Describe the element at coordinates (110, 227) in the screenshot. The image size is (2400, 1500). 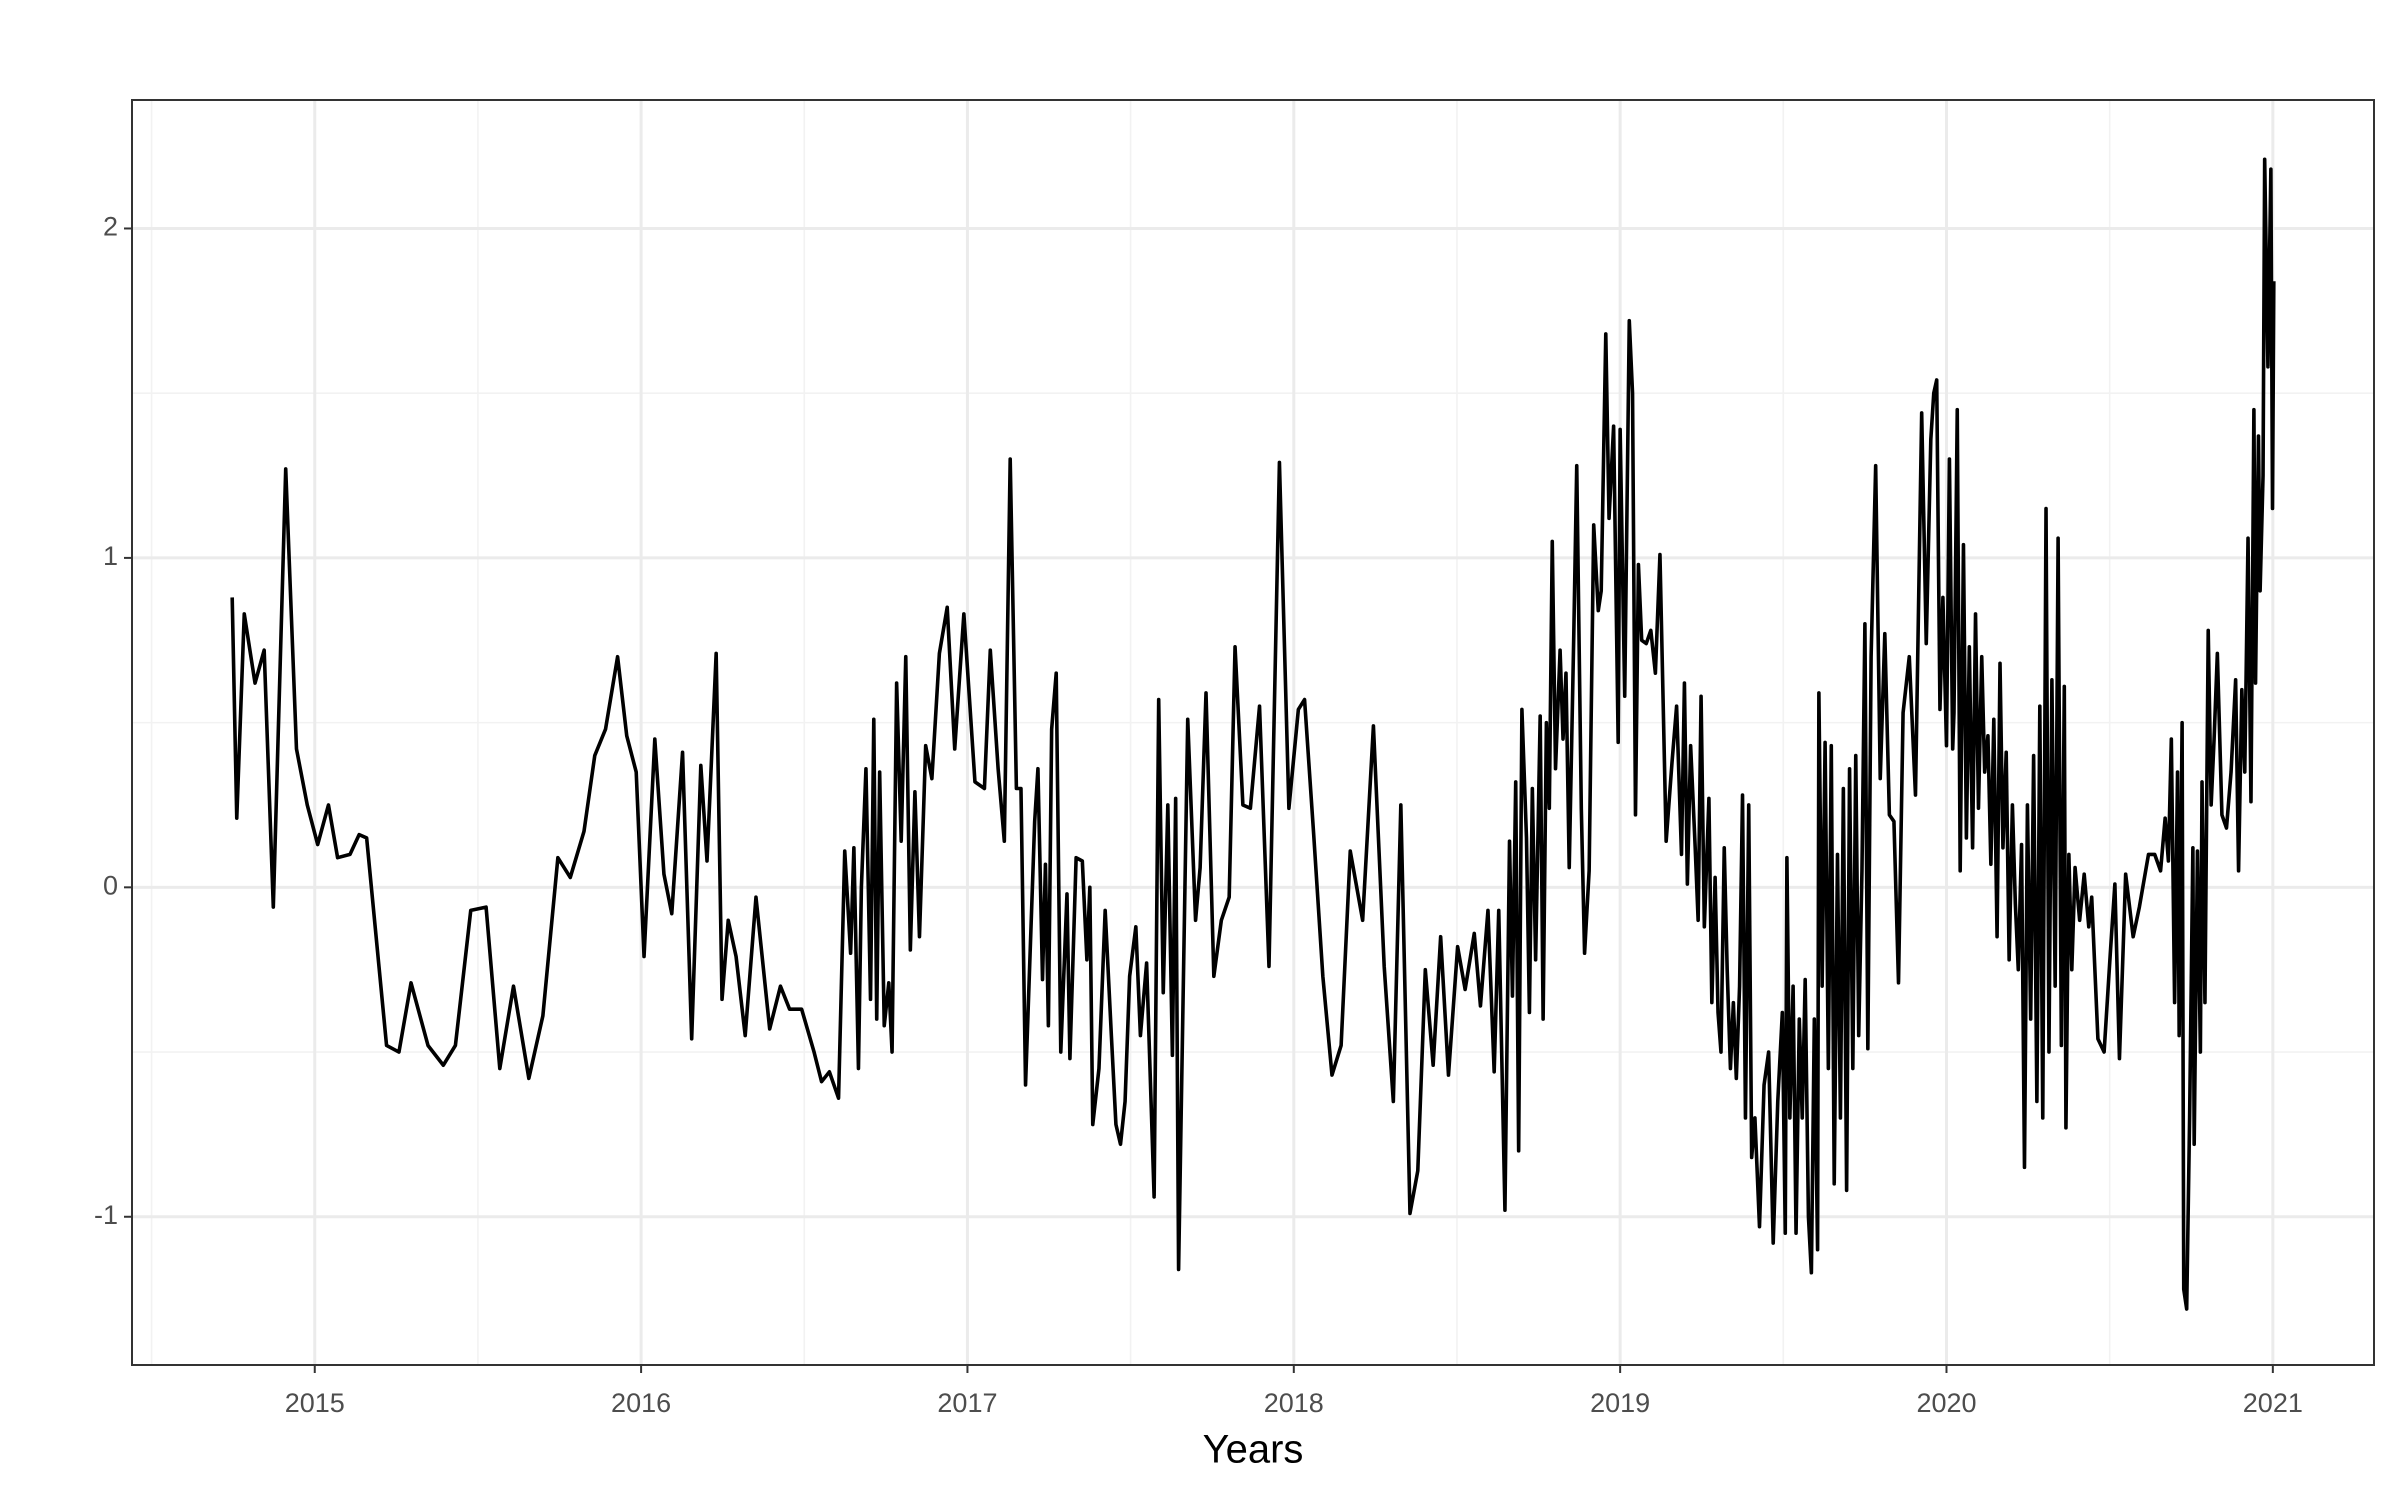
I see `y-tick-label: 2` at that location.